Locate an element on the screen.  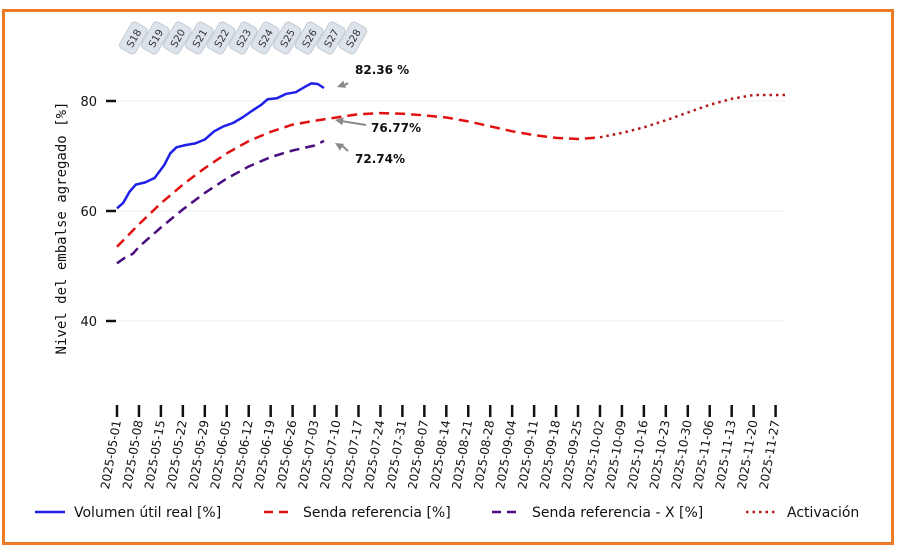
week-badge-S25: S25 is located at coordinates (287, 38).